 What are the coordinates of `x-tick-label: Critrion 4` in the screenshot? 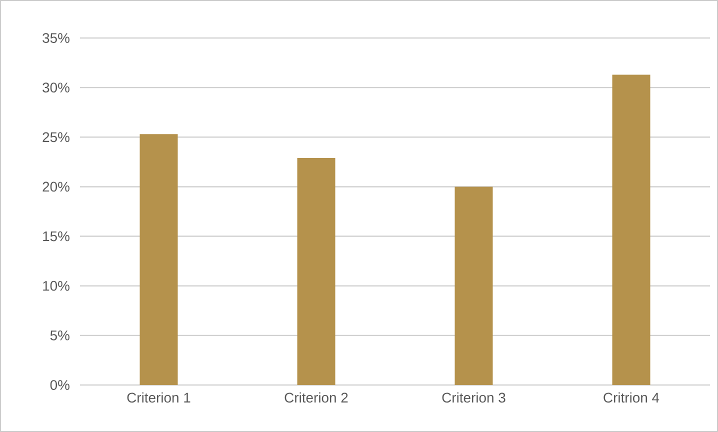 It's located at (632, 397).